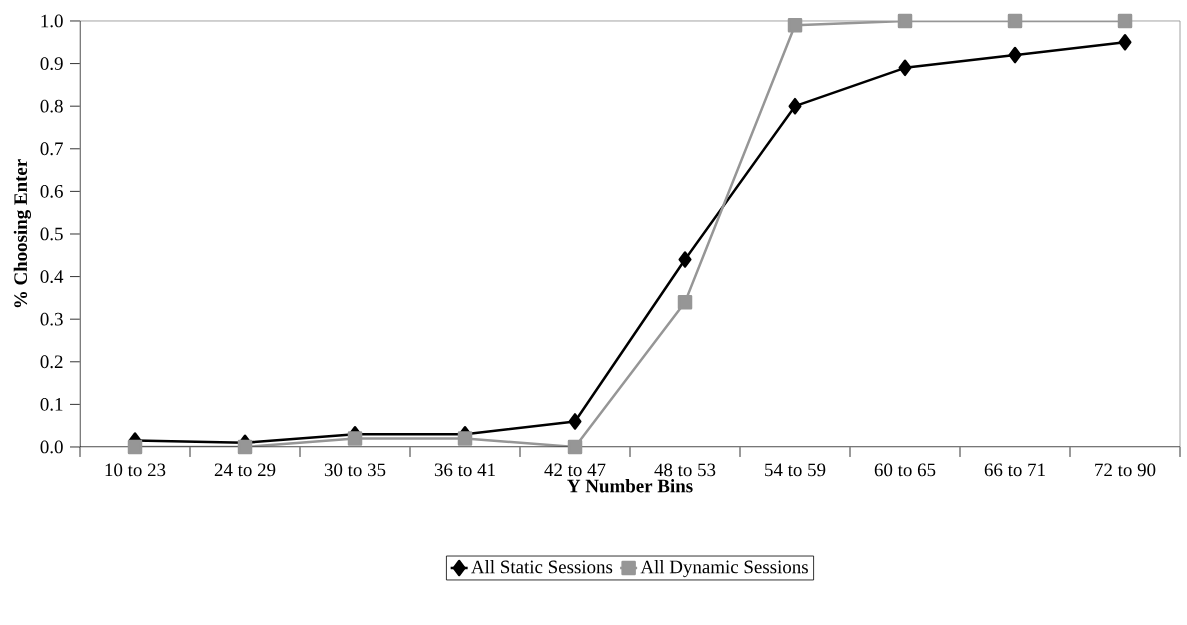 This screenshot has height=625, width=1187. What do you see at coordinates (52, 277) in the screenshot?
I see `y-tick-label: 0.4` at bounding box center [52, 277].